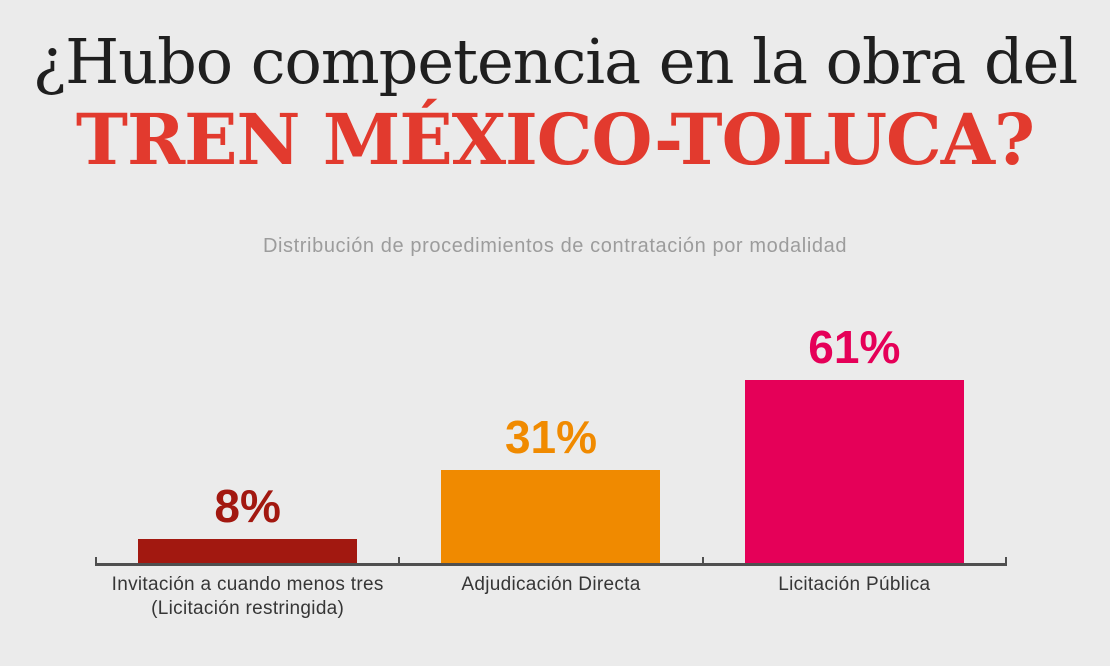 The height and width of the screenshot is (666, 1110). I want to click on category-label: Licitación Pública, so click(854, 584).